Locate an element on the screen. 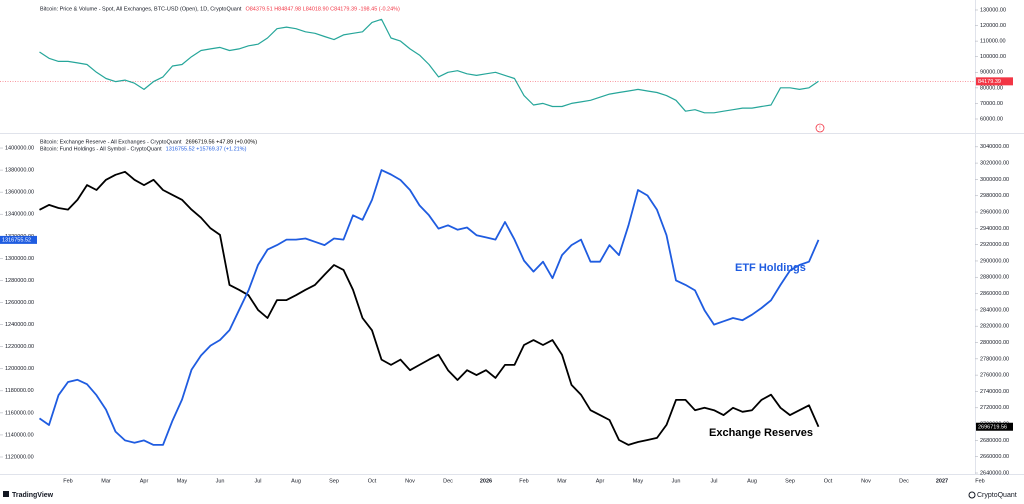 The image size is (1024, 504). y-tick-label: 110000.00 is located at coordinates (993, 42).